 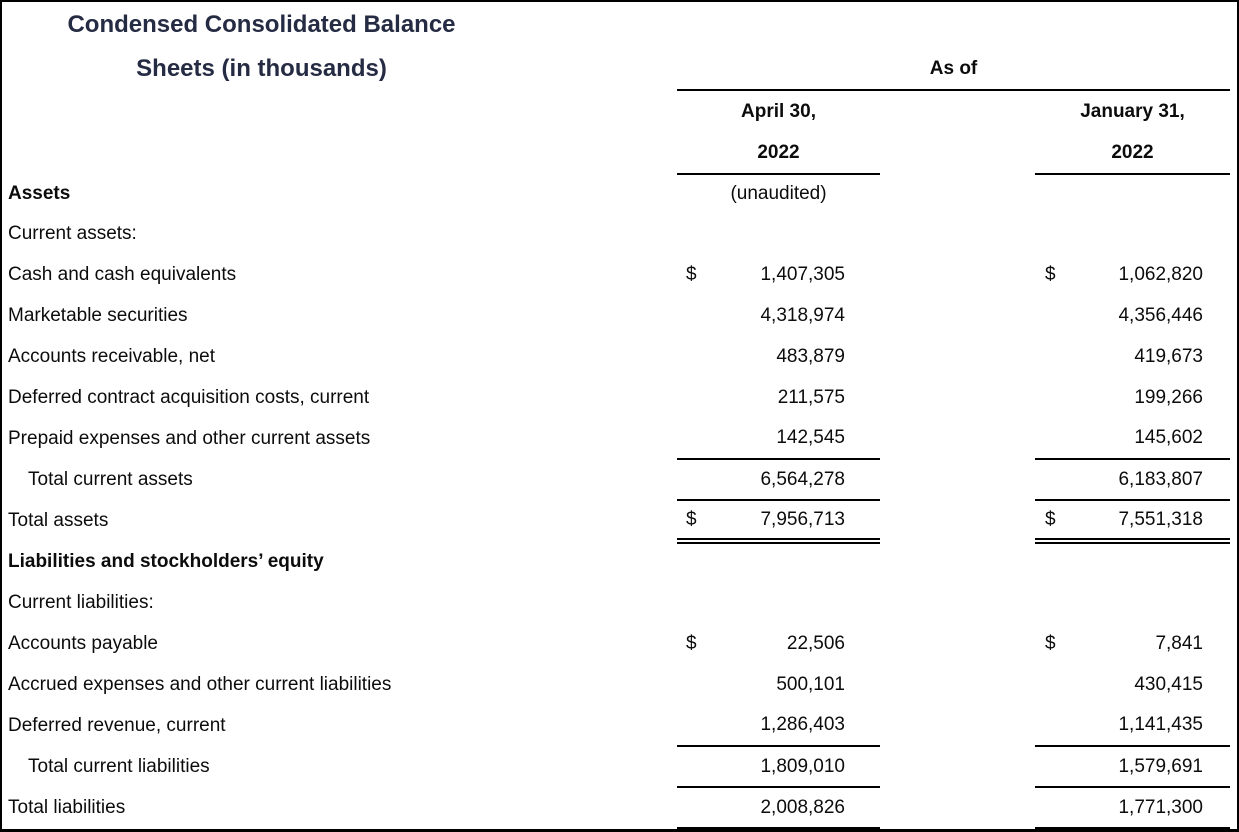 I want to click on january-value: 6,183,807, so click(x=1148, y=480).